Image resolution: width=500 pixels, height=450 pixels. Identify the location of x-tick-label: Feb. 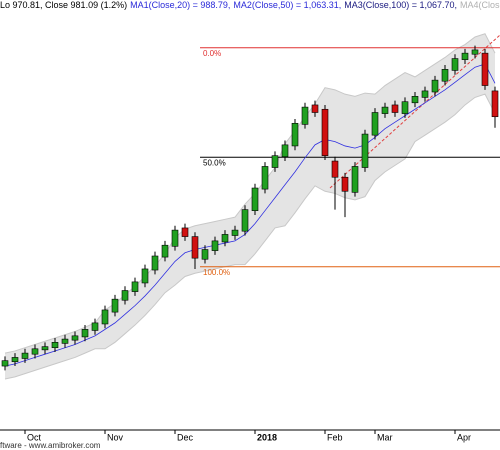
(335, 437).